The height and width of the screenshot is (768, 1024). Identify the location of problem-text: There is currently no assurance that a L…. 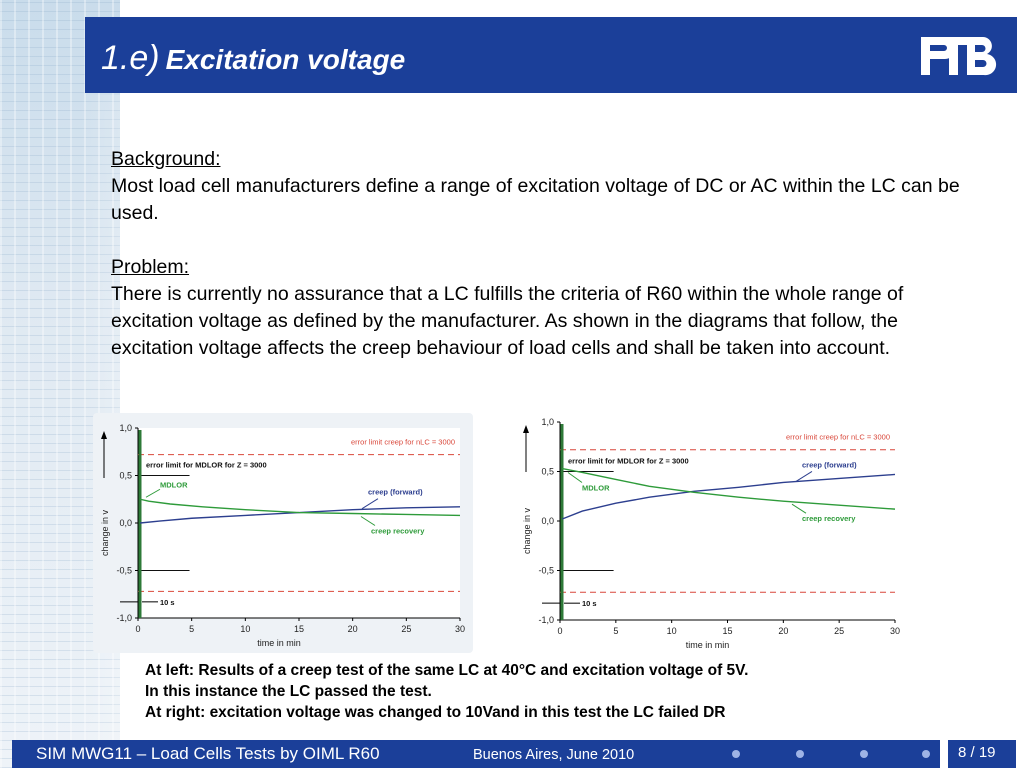
(507, 321).